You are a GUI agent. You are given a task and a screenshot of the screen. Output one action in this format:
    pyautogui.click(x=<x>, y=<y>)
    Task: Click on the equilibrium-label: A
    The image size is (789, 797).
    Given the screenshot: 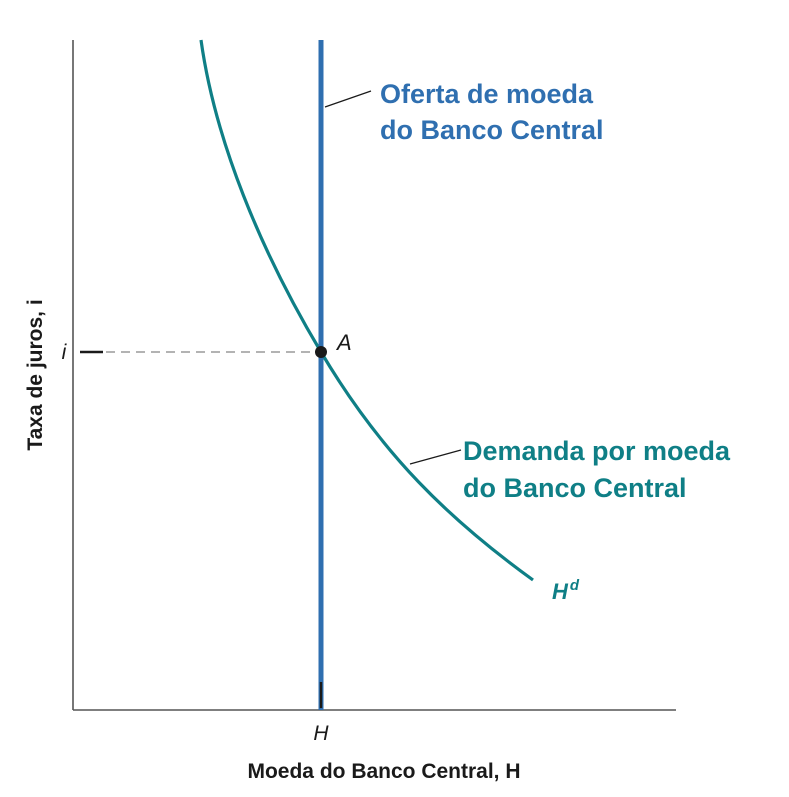 What is the action you would take?
    pyautogui.click(x=343, y=342)
    